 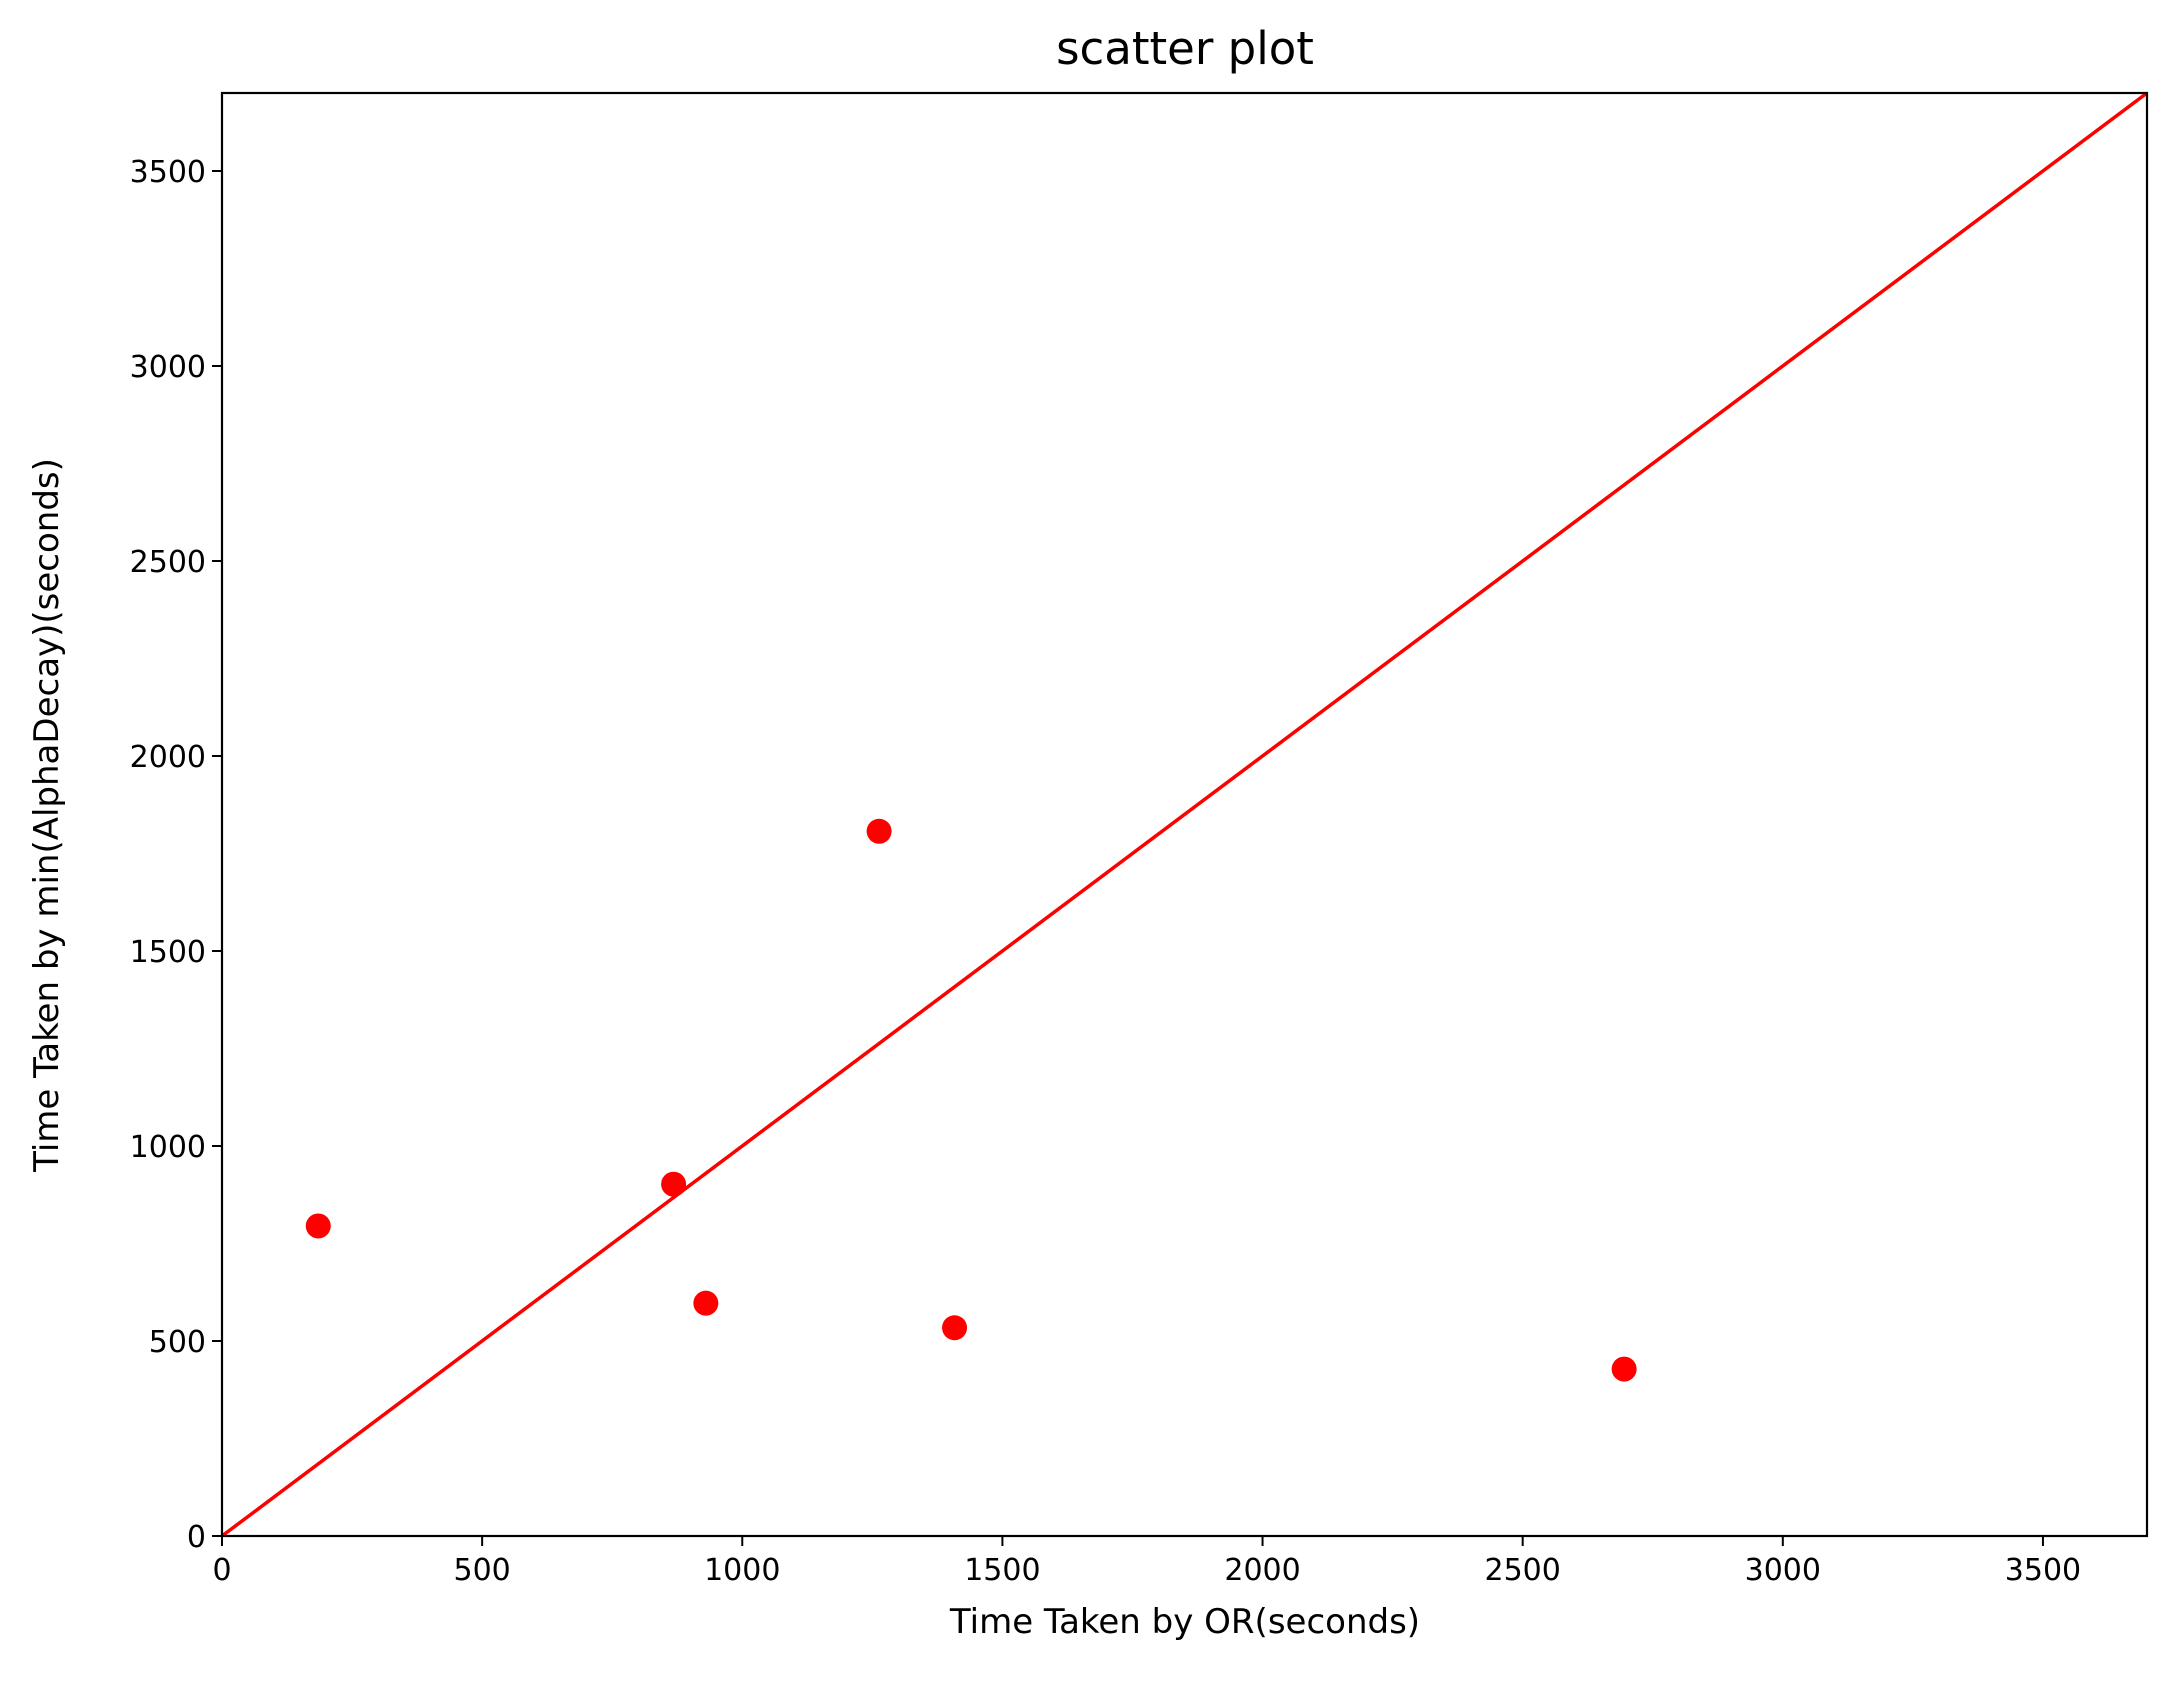 I want to click on chart-title: scatter plot, so click(x=1185, y=48).